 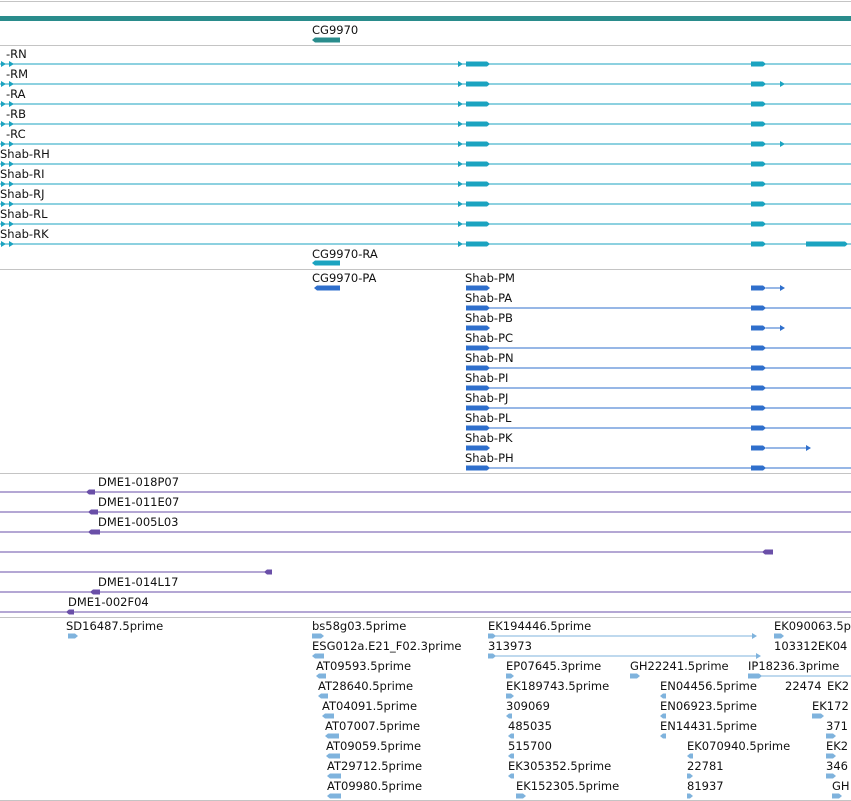 I want to click on transcript-label: Shab-RJ, so click(x=22, y=194).